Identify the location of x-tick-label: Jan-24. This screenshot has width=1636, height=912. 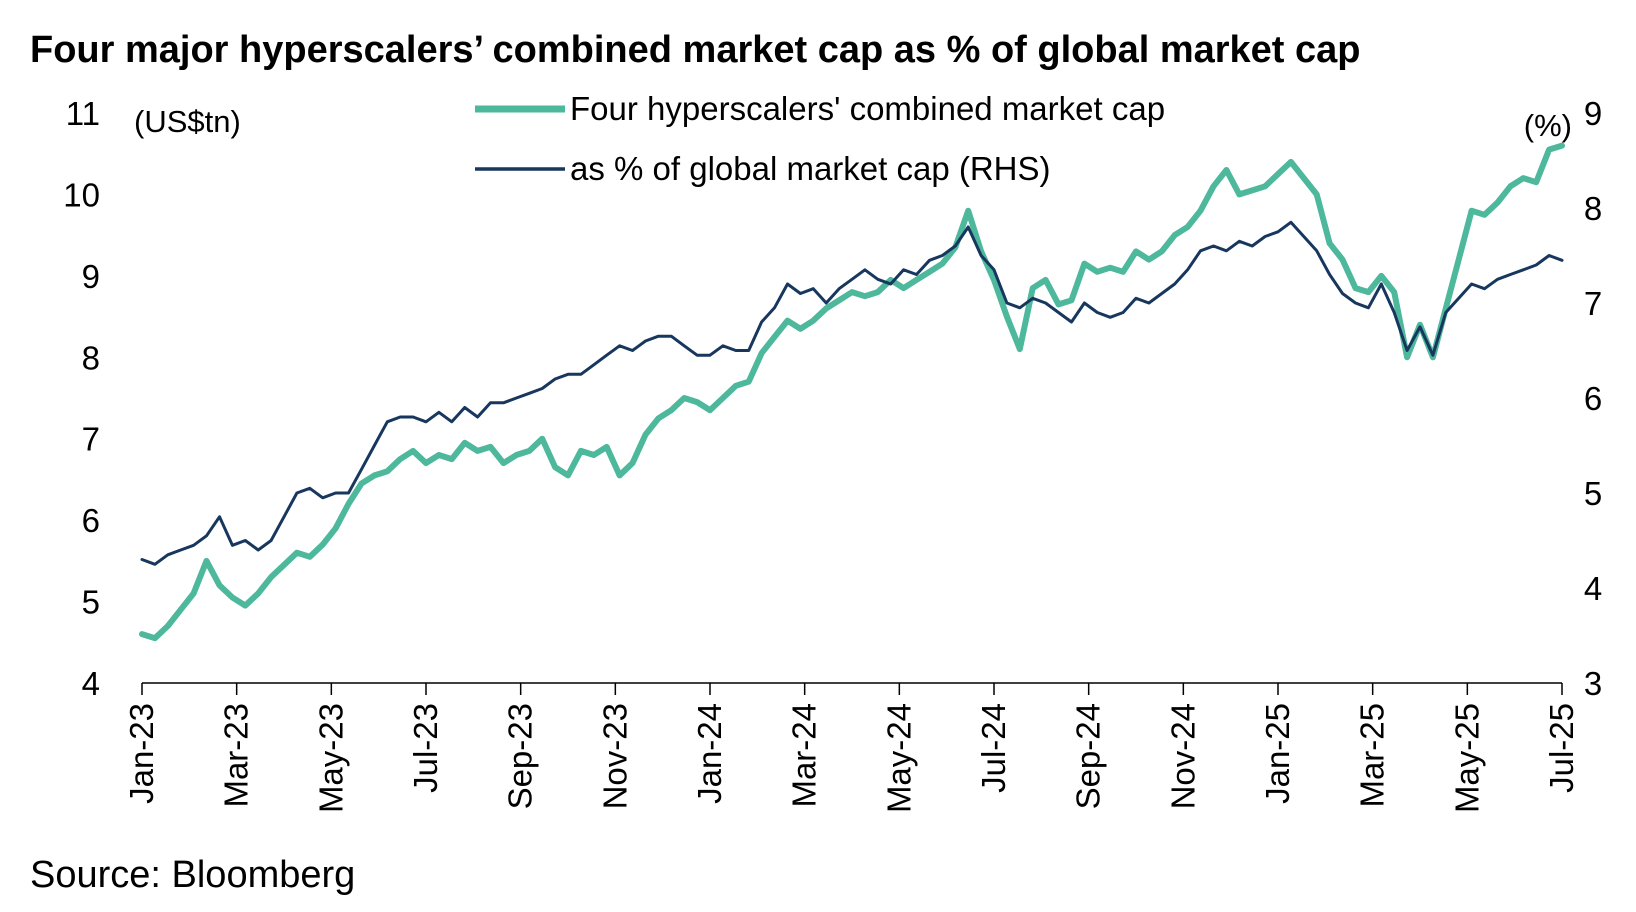
(709, 753).